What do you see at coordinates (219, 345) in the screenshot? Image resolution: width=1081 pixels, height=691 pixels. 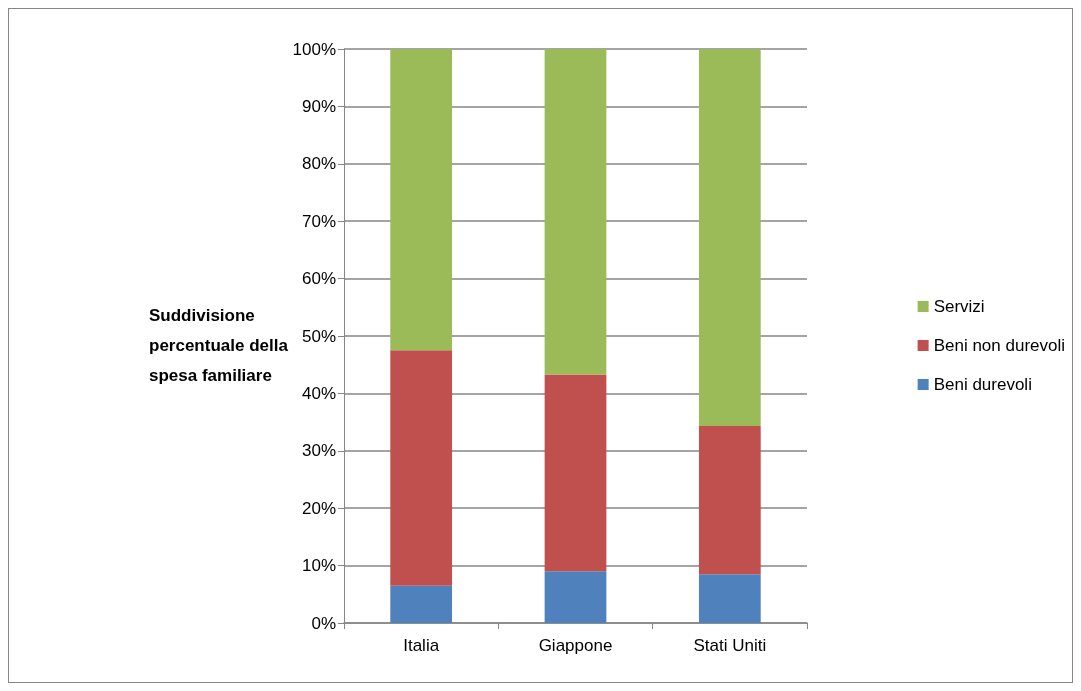 I see `y-axis-title: Suddivisione percentuale della spesa familiare` at bounding box center [219, 345].